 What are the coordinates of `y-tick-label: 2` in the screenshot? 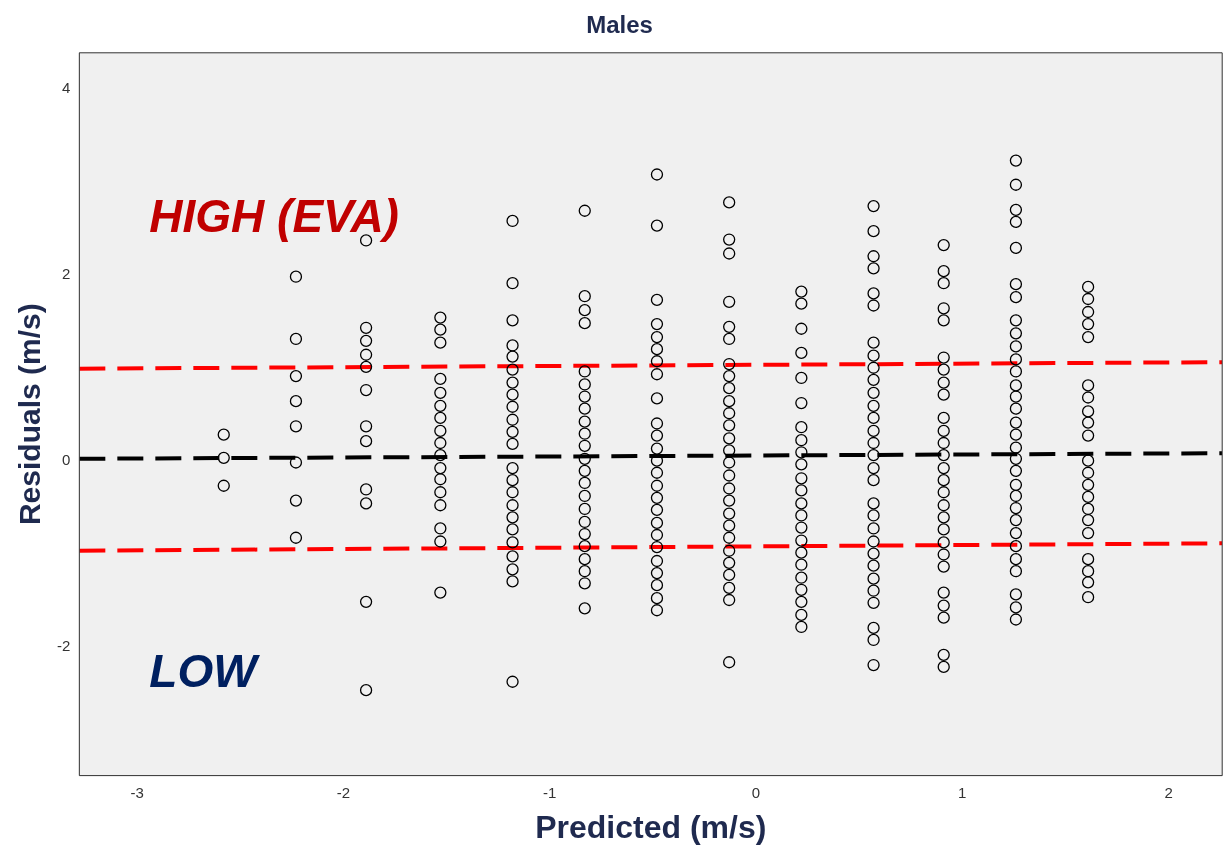 It's located at (66, 273).